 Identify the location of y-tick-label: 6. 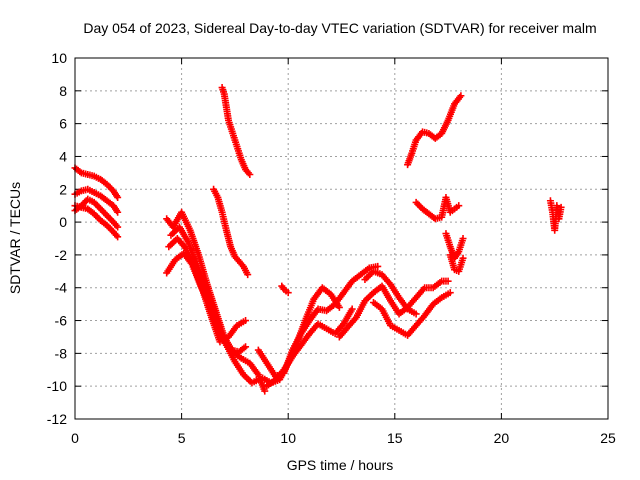
(63, 124).